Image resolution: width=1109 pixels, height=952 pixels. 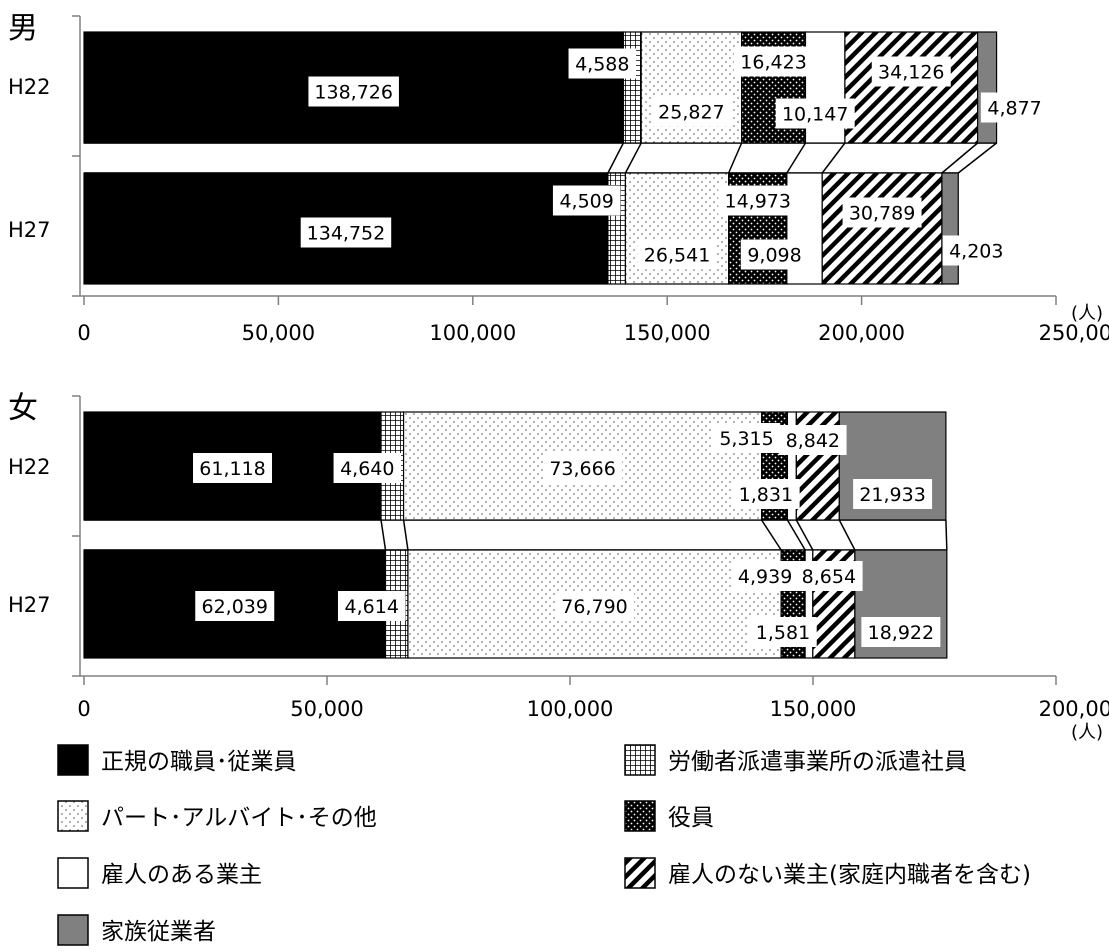 I want to click on data-label: 9,098, so click(x=774, y=256).